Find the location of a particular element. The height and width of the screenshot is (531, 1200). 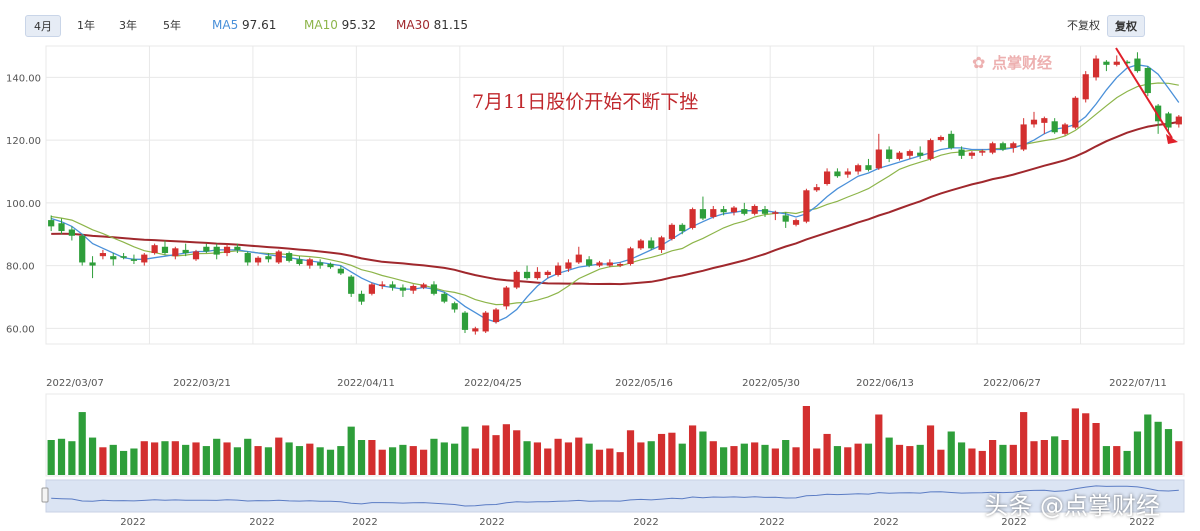

date-label: 2022/05/30 is located at coordinates (771, 383).